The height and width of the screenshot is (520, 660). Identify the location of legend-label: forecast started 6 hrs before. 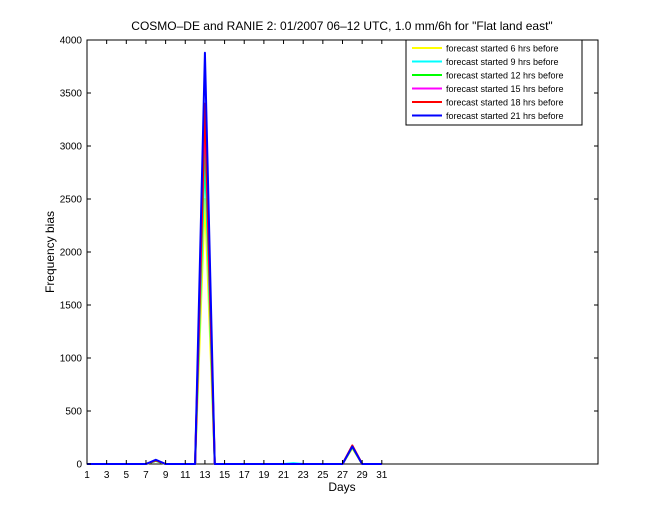
(502, 49).